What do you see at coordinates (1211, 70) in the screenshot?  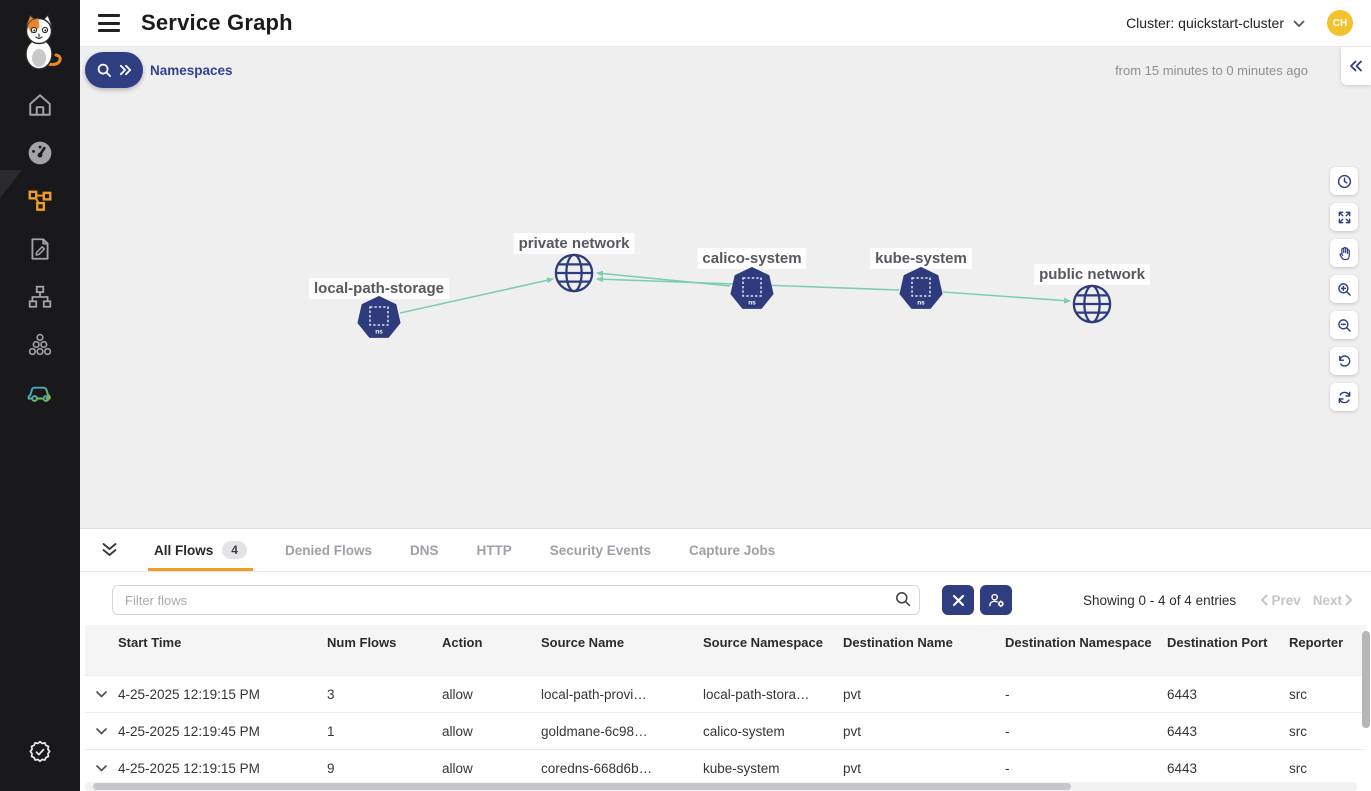 I see `time-range-label: from 15 minutes to 0 minutes ago` at bounding box center [1211, 70].